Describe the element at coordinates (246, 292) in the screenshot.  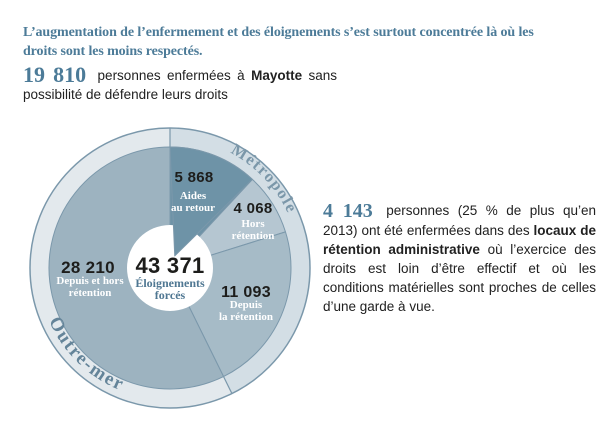
I see `slice-value-depuis-la-retention: 11 093` at that location.